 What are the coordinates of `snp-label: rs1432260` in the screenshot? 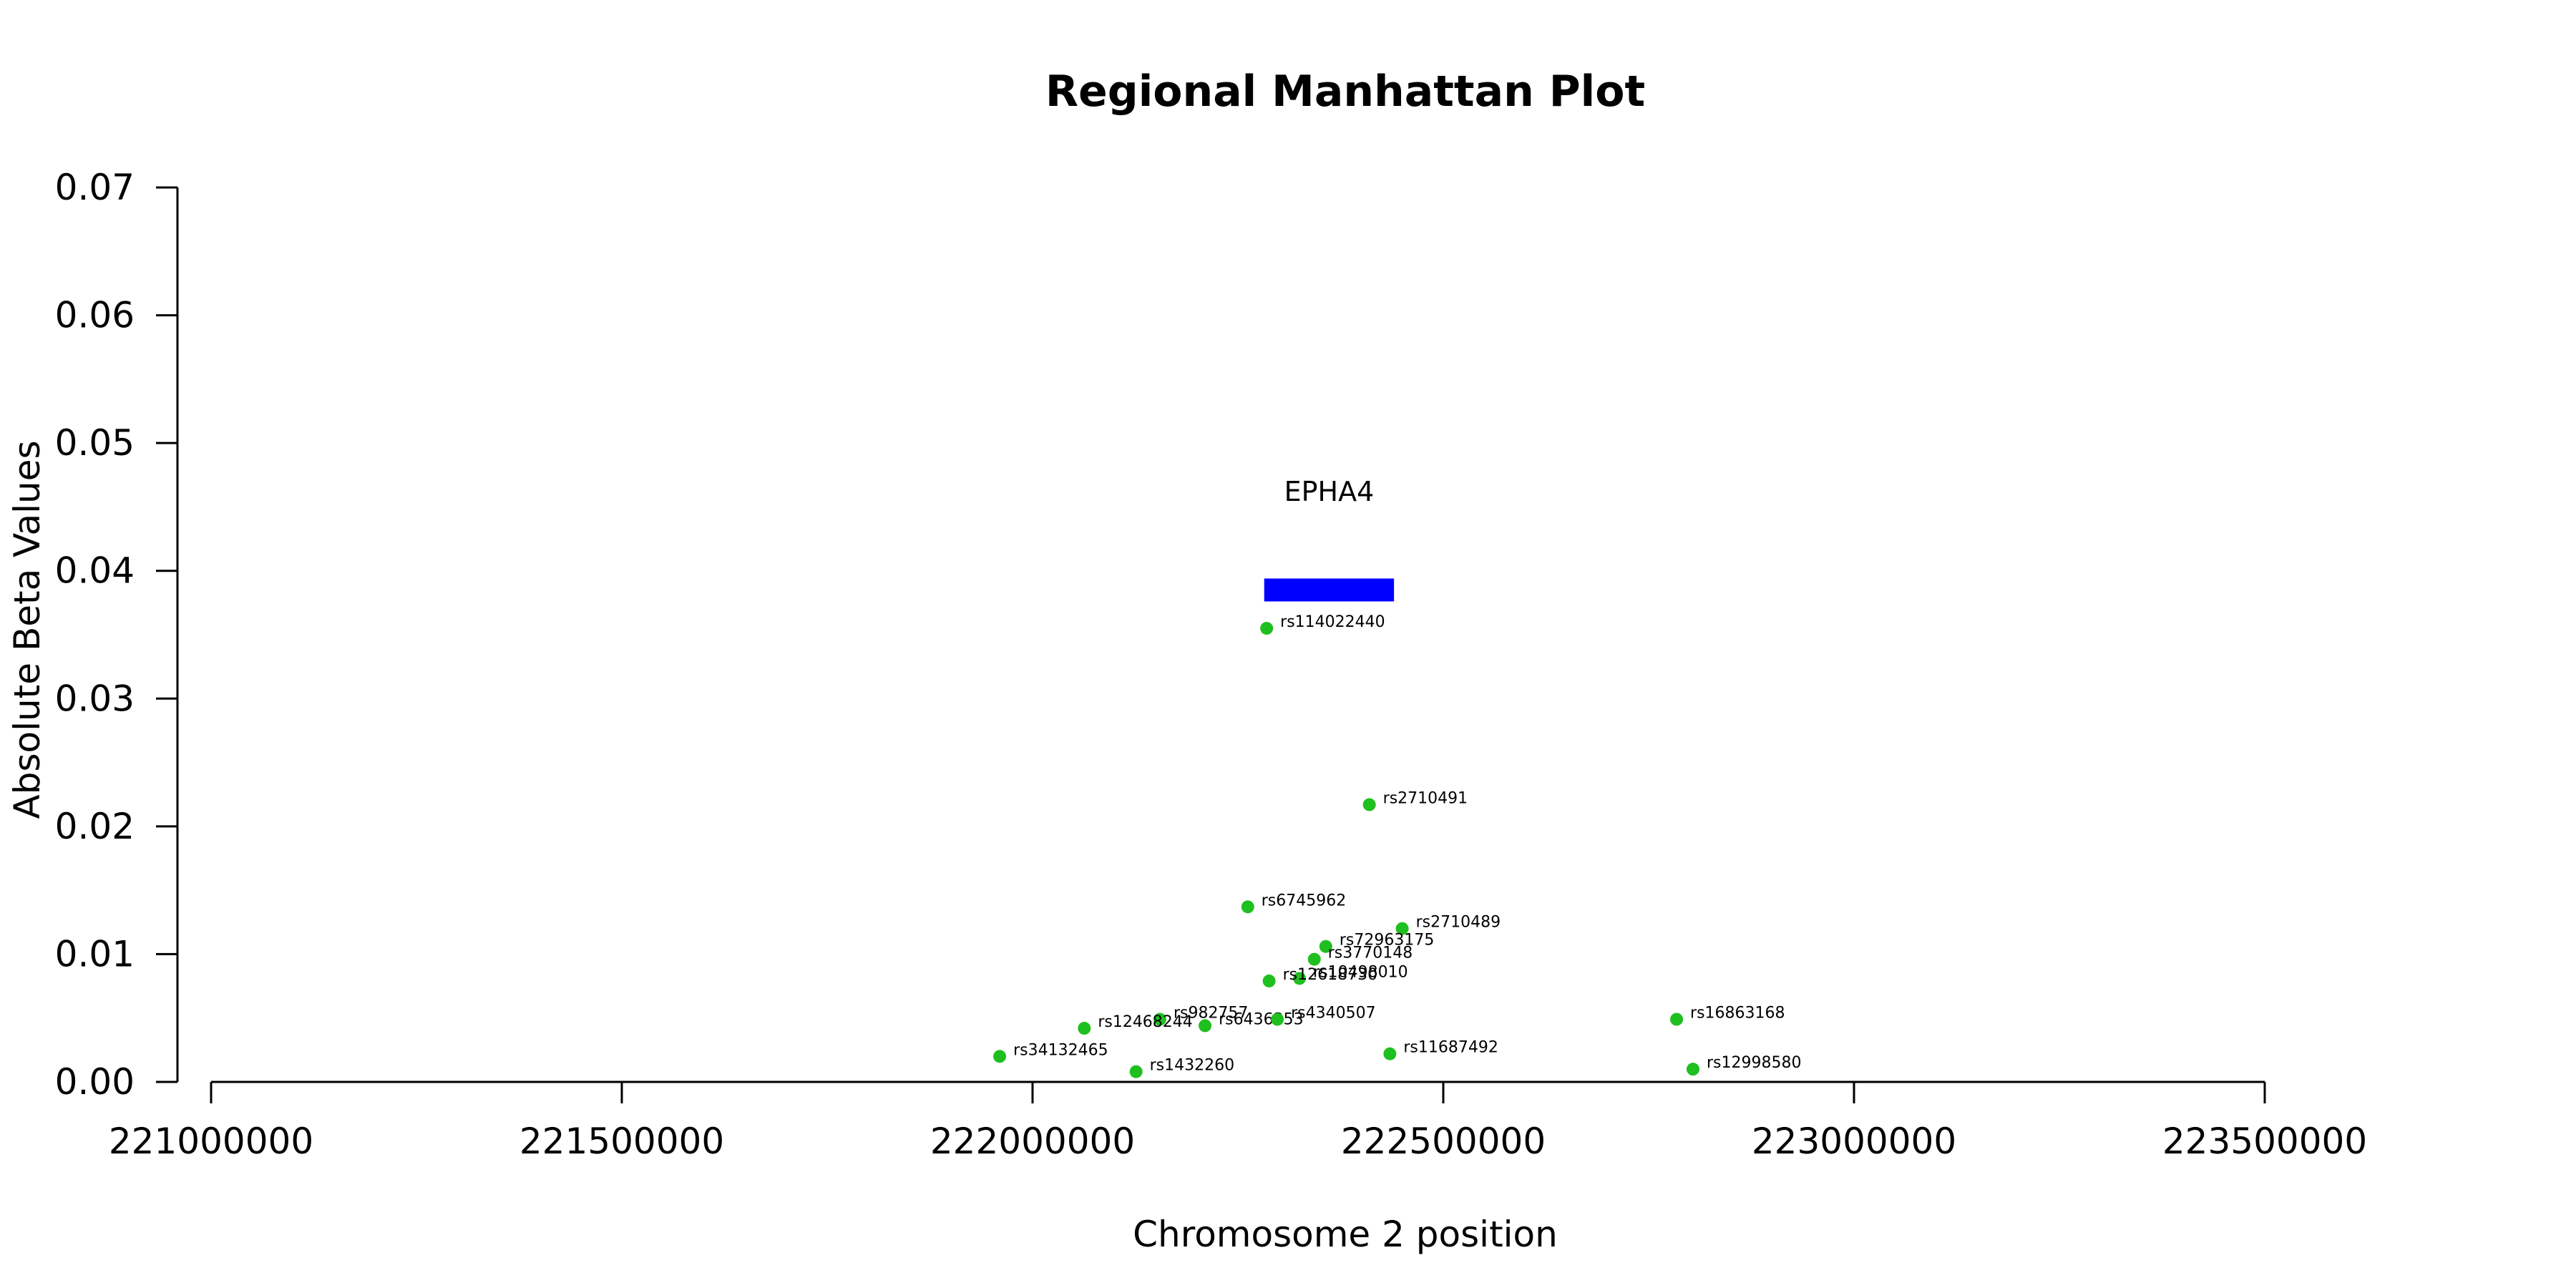 It's located at (1192, 1066).